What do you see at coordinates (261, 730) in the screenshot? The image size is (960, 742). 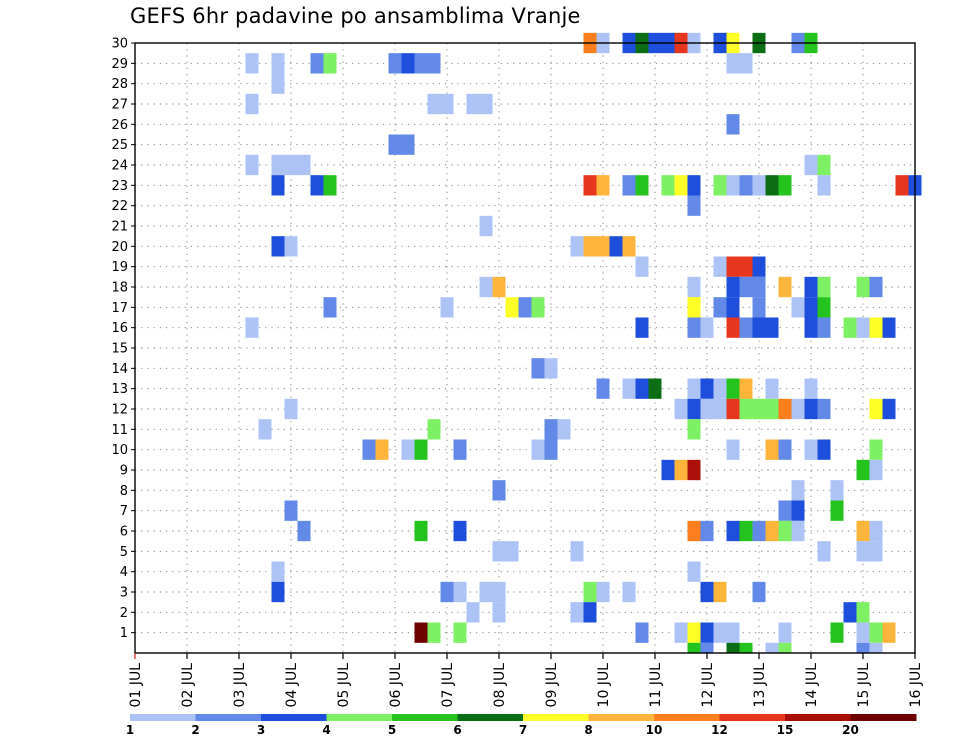 I see `legend-label: 3` at bounding box center [261, 730].